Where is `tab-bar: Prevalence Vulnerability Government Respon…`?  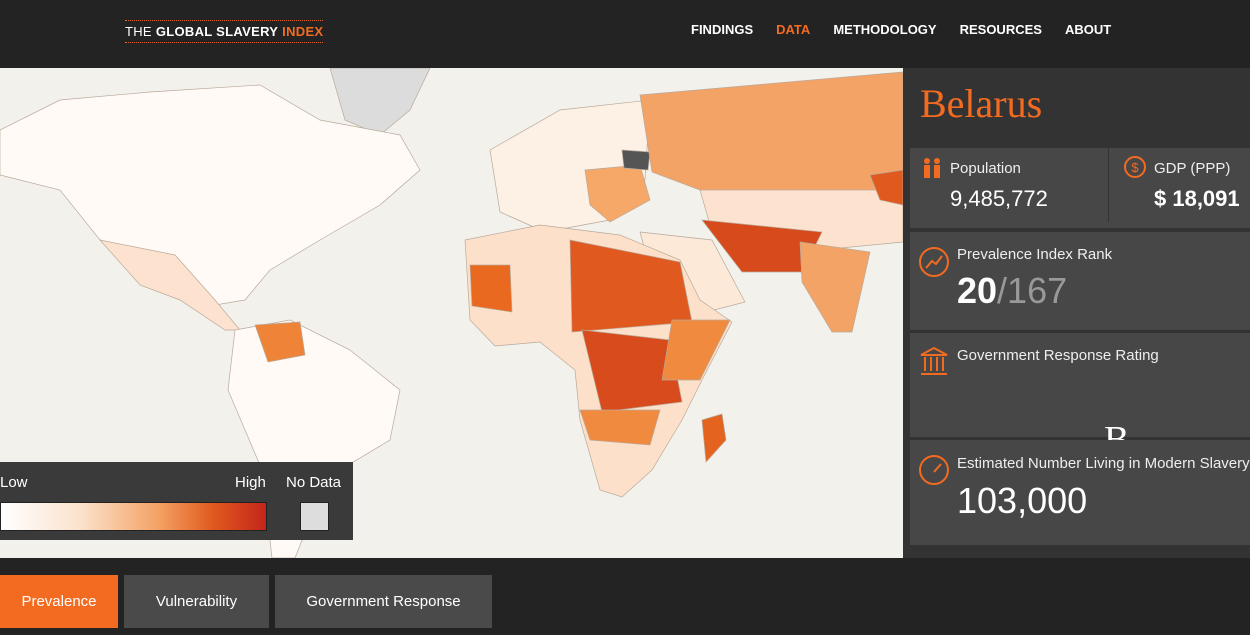
tab-bar: Prevalence Vulnerability Government Respon… is located at coordinates (625, 596).